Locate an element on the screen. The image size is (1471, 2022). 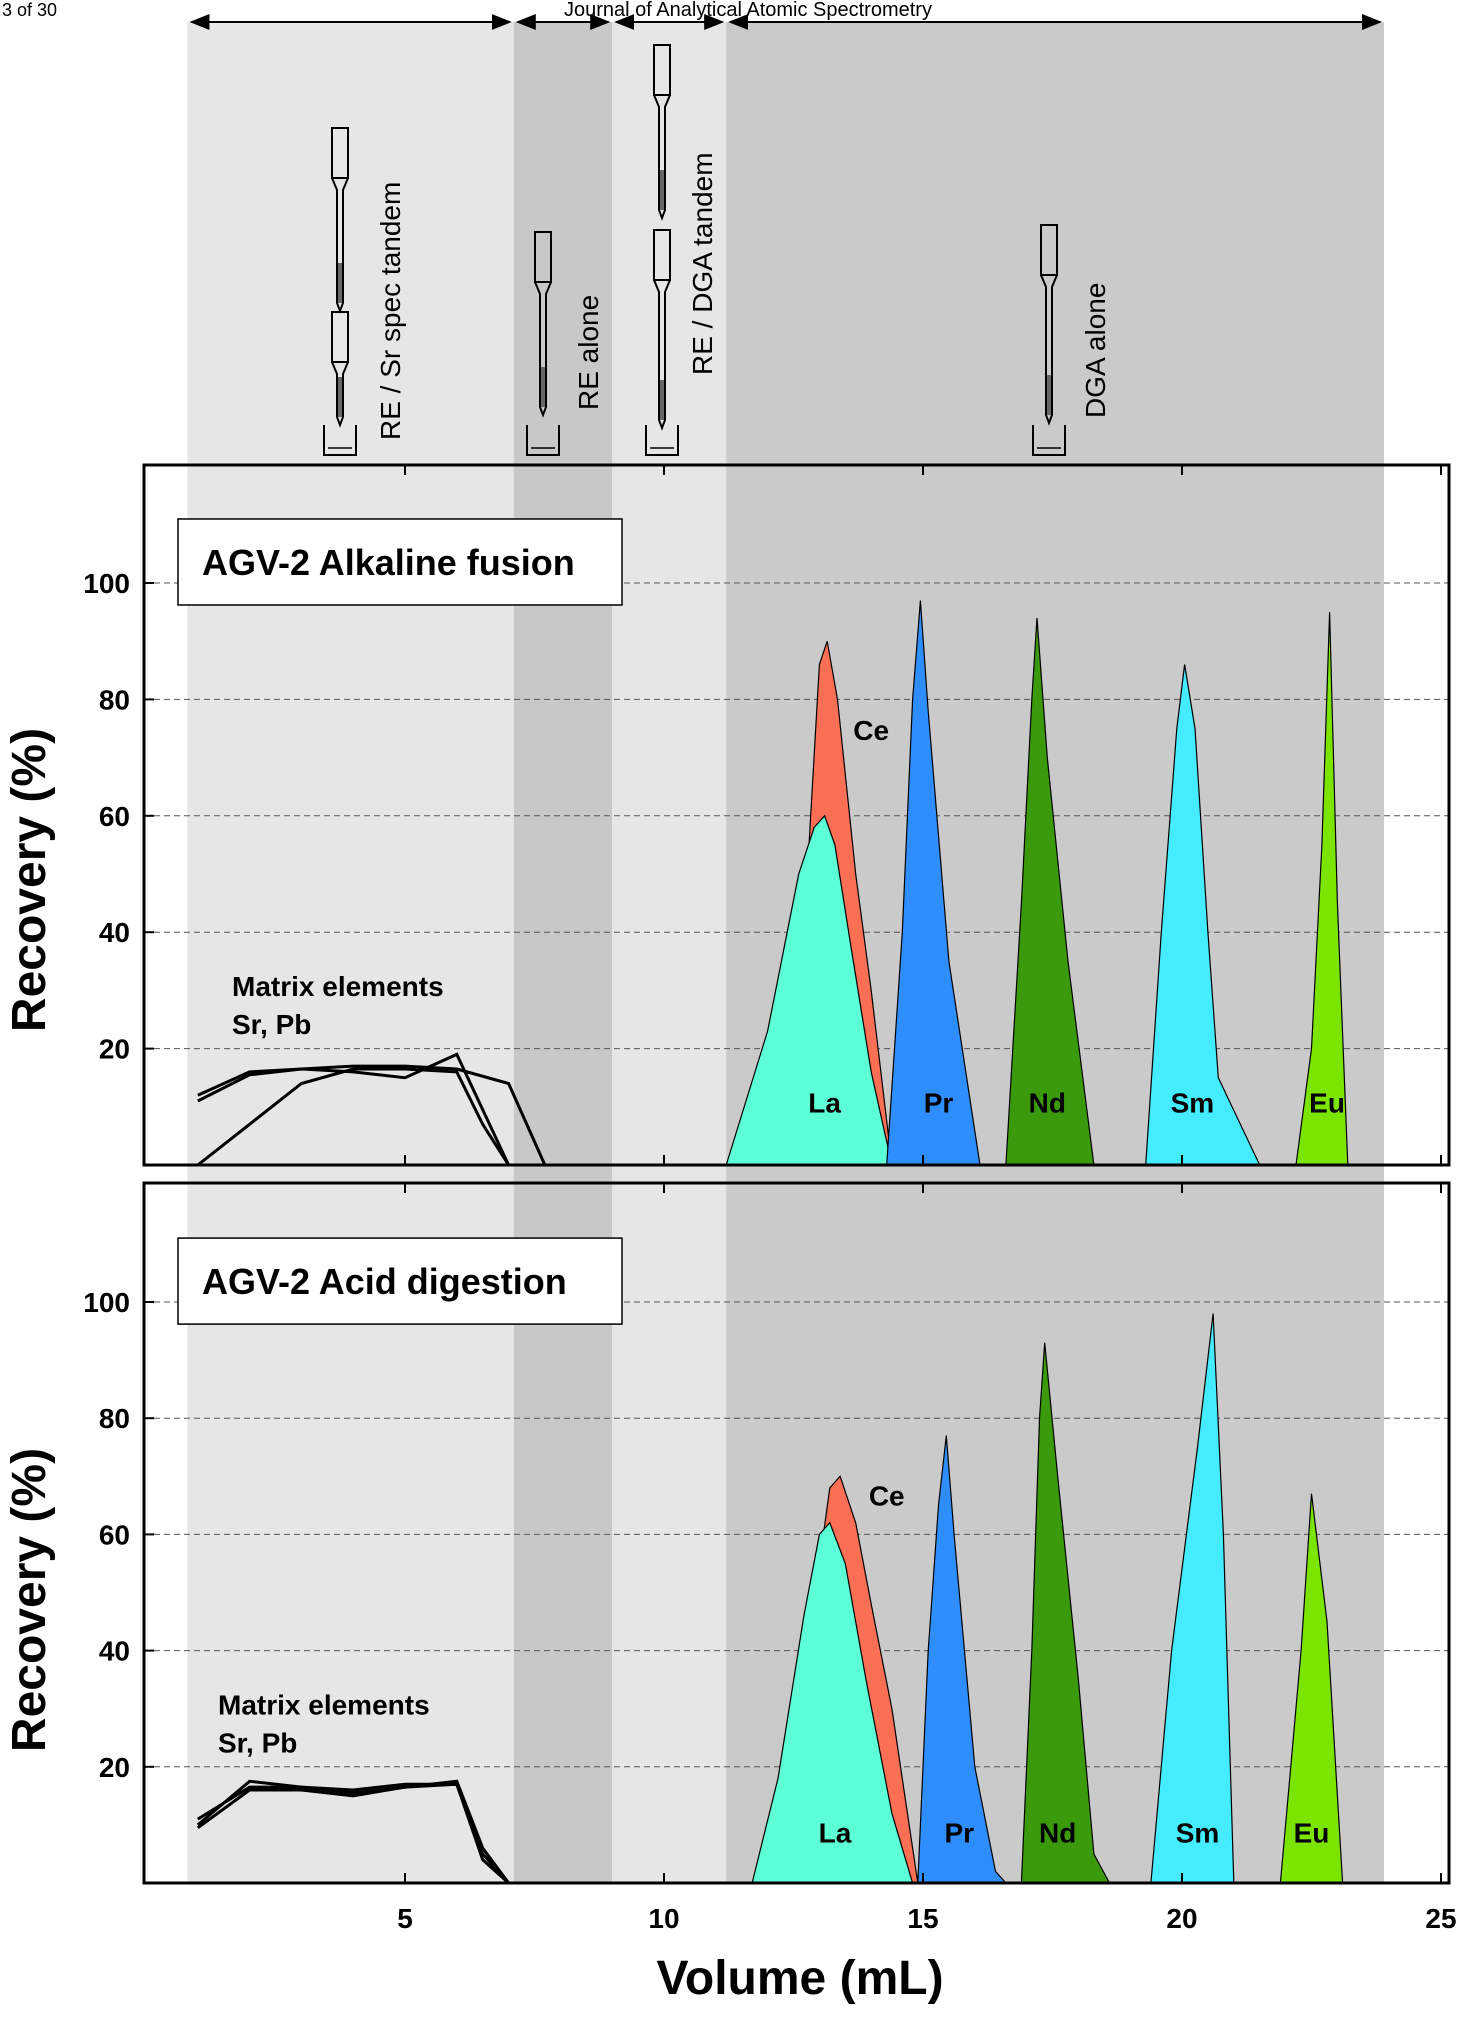
x-tick-label: 25 is located at coordinates (1440, 1918).